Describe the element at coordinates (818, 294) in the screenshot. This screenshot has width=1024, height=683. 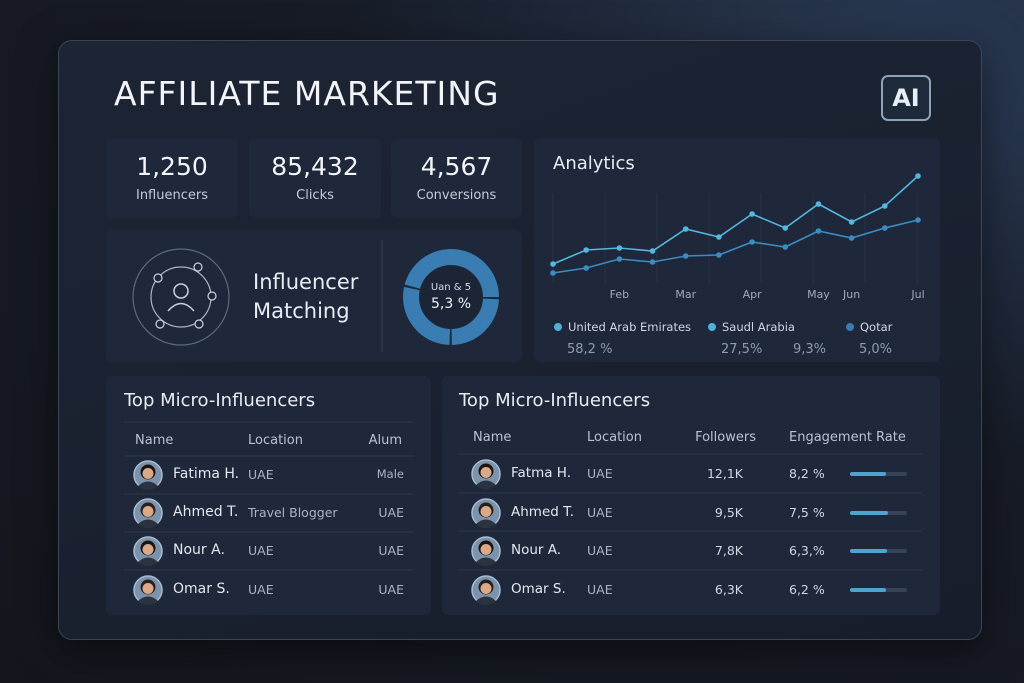
I see `x-tick-label: May` at that location.